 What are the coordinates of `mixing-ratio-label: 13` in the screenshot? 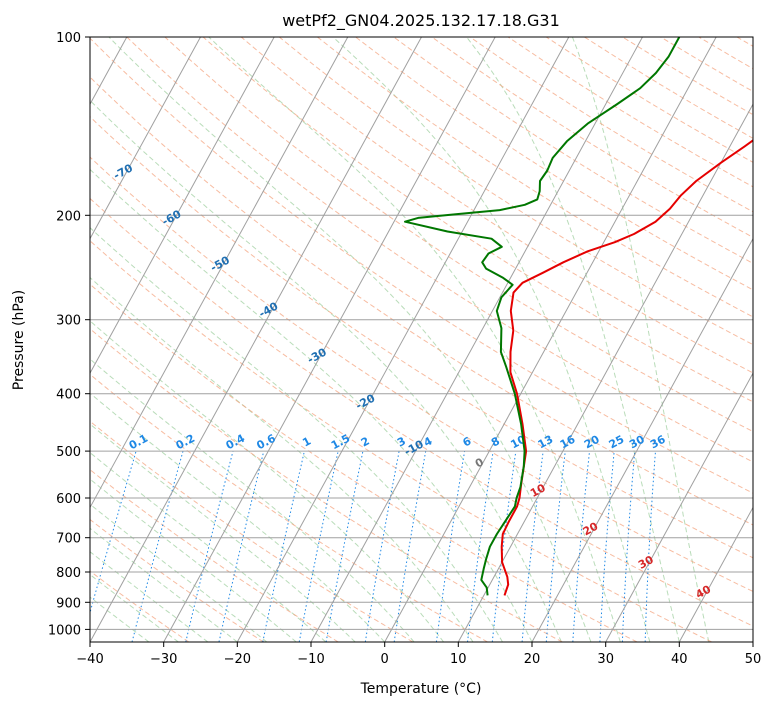 It's located at (546, 442).